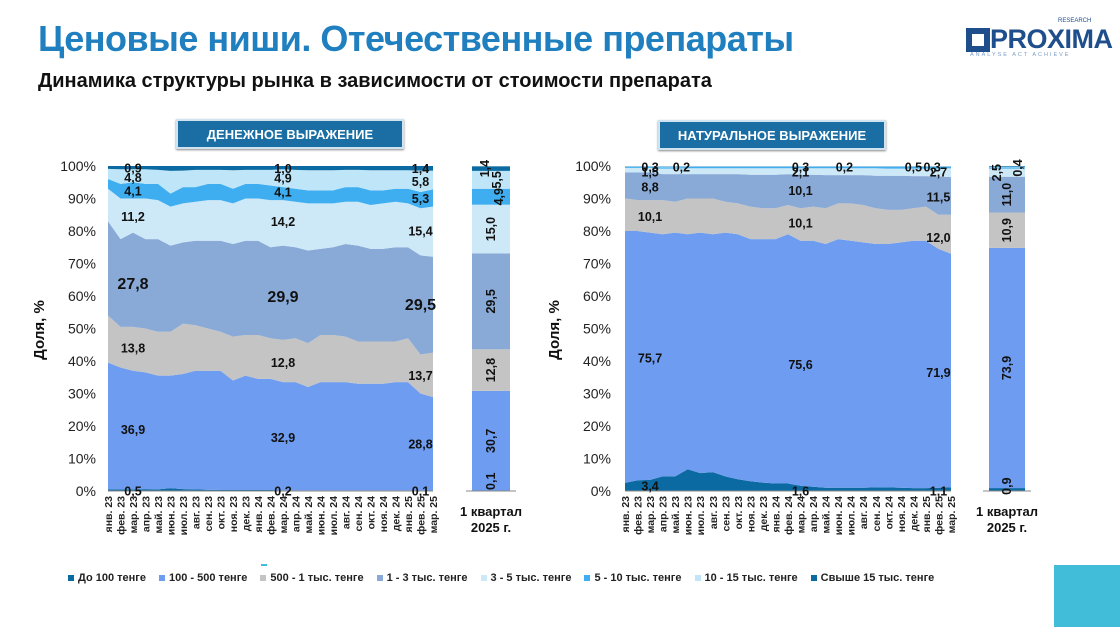 The height and width of the screenshot is (627, 1120). I want to click on legend-label: 500 - 1 тыс. тенге, so click(317, 578).